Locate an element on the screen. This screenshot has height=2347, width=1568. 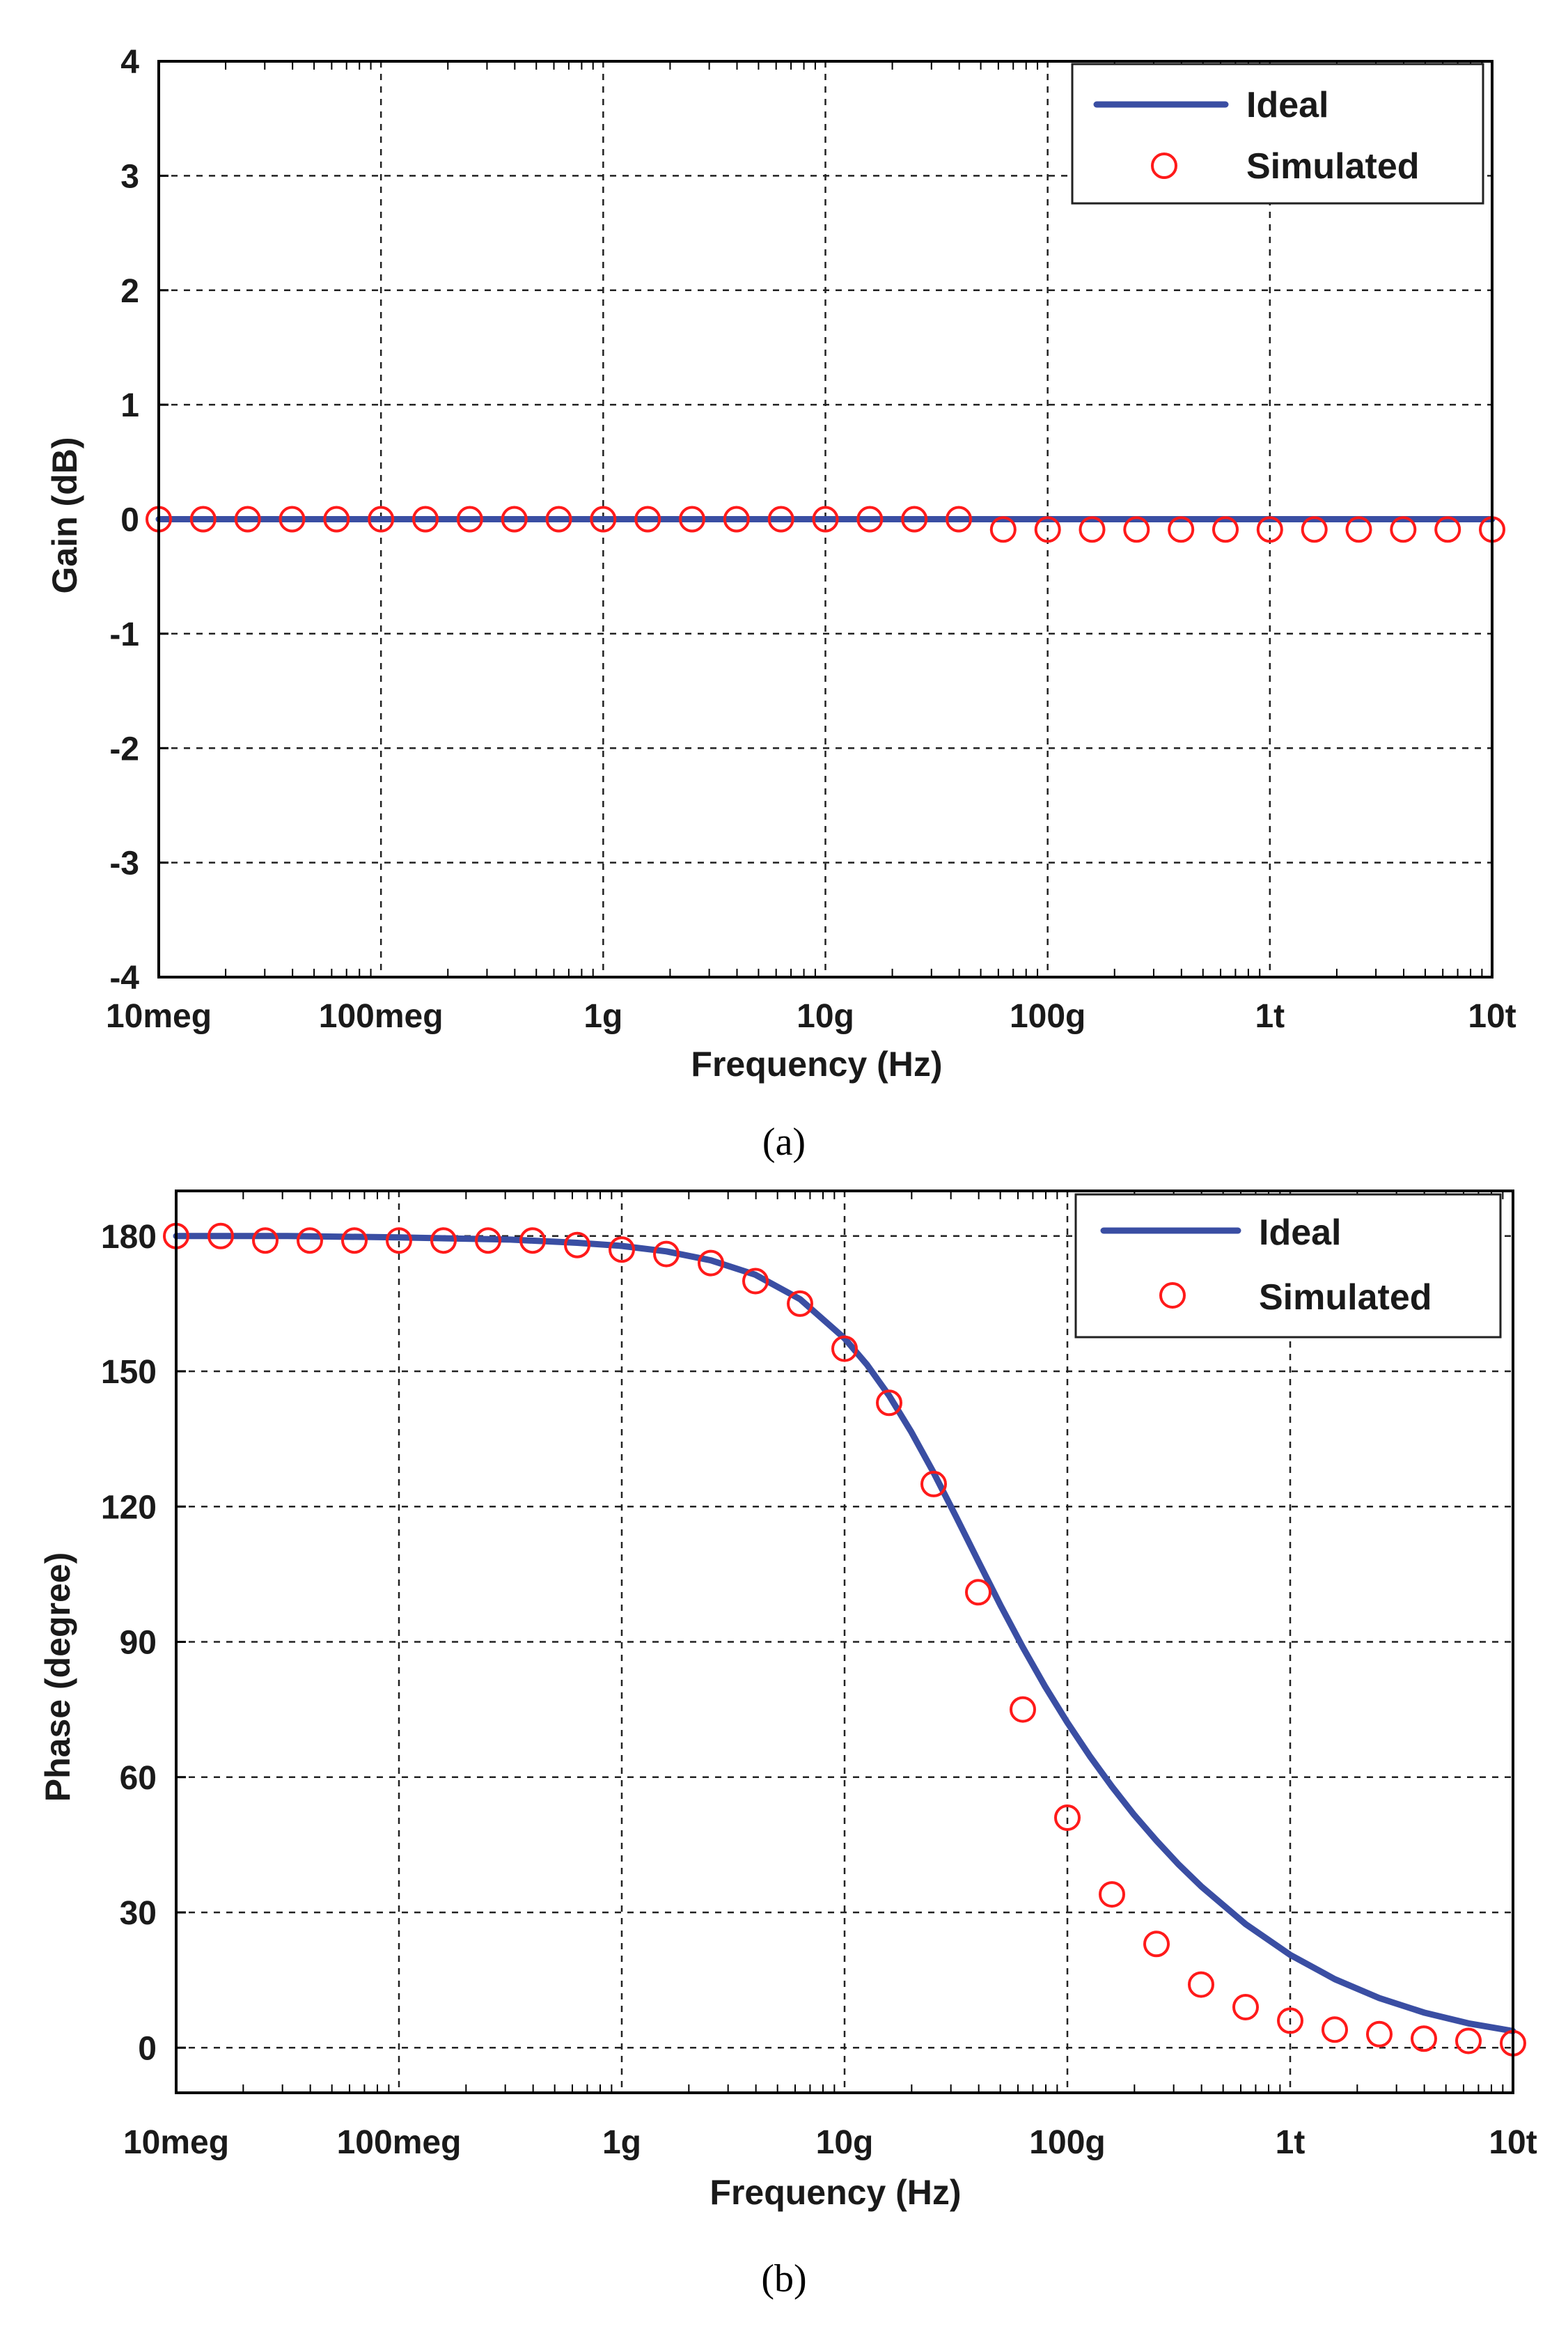
gain-x-axis-label: Frequency (Hz) is located at coordinates (816, 1064).